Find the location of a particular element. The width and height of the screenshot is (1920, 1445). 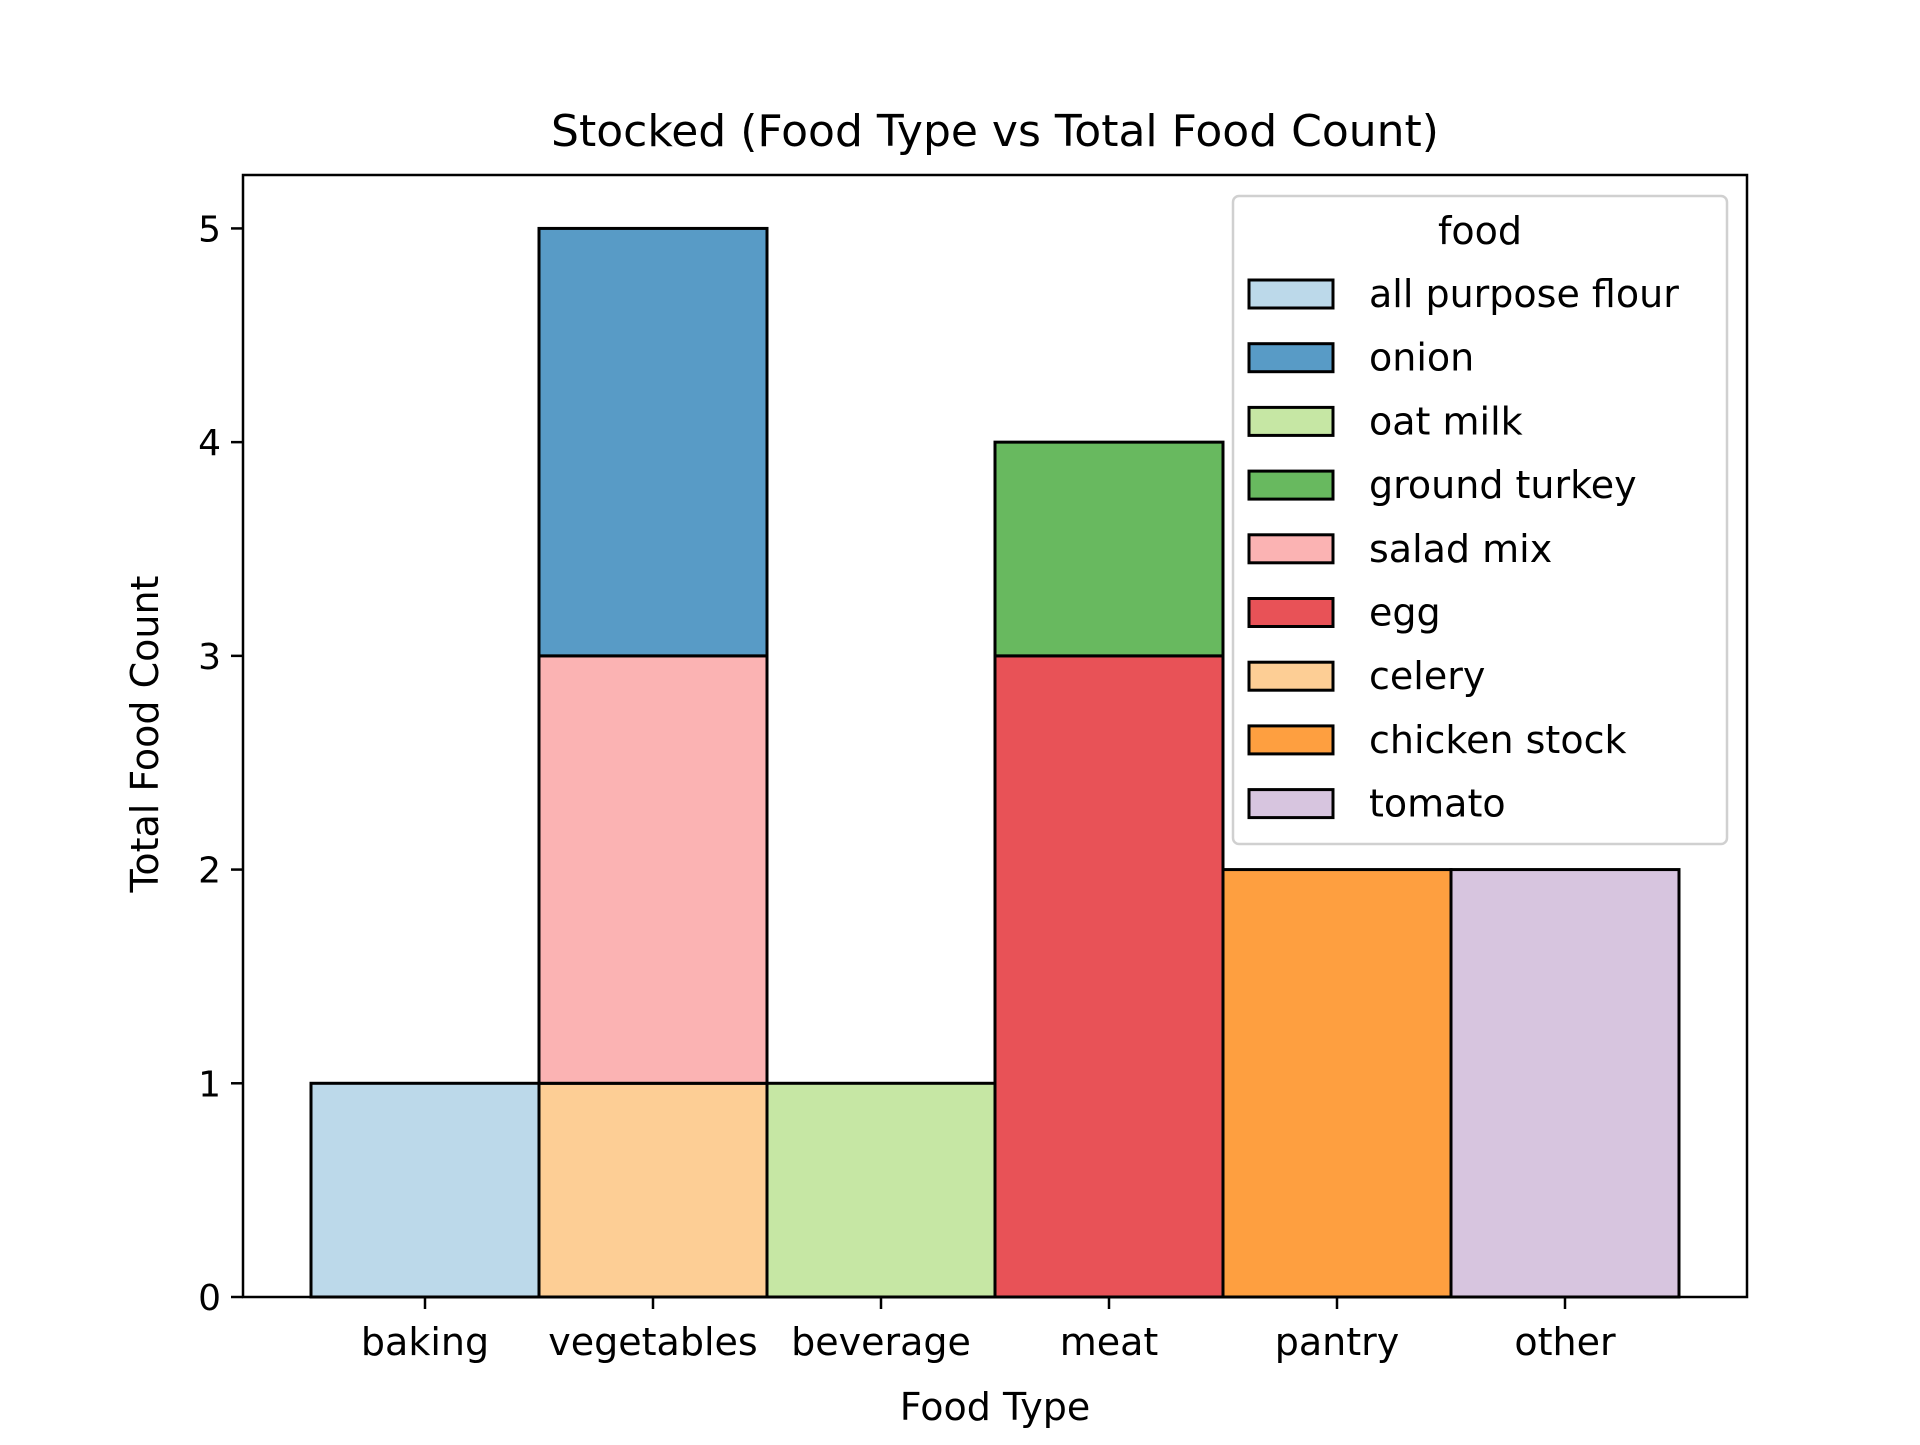

legend-title: food is located at coordinates (1480, 231).